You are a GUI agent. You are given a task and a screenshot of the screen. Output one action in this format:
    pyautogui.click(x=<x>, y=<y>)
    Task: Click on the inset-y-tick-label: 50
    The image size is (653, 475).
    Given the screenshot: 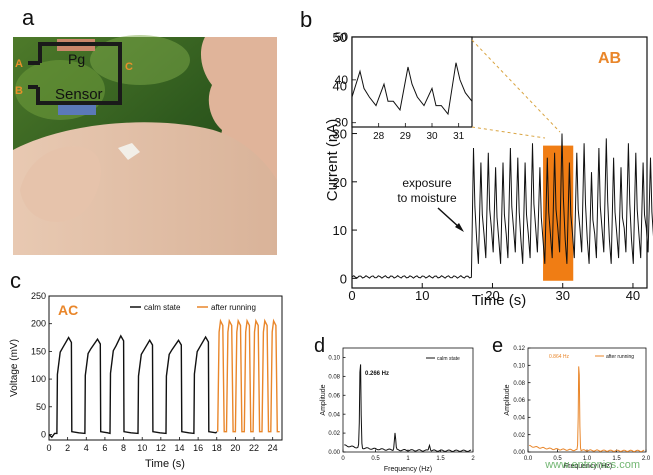 What is the action you would take?
    pyautogui.click(x=342, y=37)
    